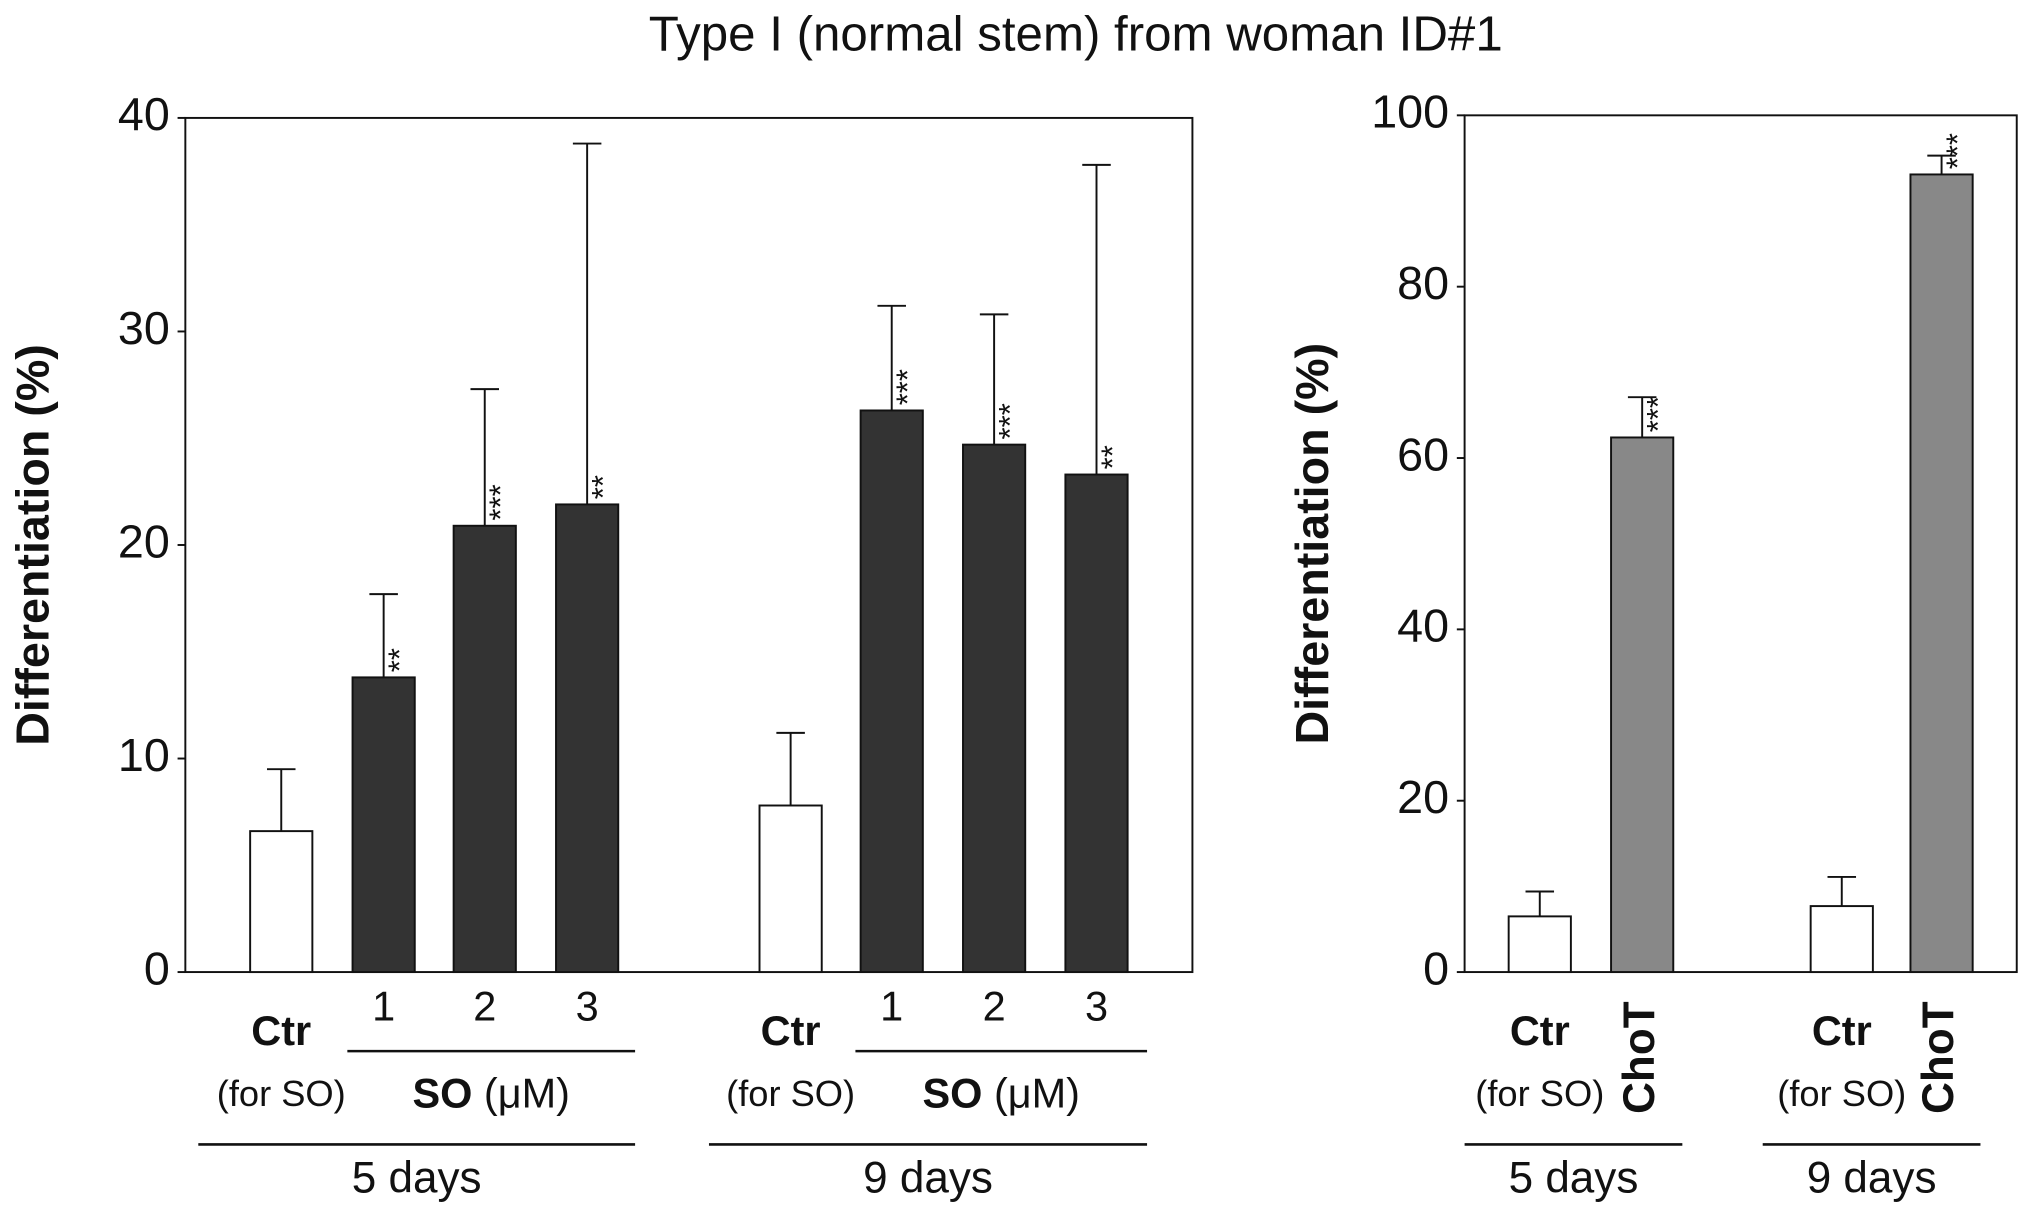 The image size is (2031, 1217). I want to click on y-tick-label: 100, so click(1410, 112).